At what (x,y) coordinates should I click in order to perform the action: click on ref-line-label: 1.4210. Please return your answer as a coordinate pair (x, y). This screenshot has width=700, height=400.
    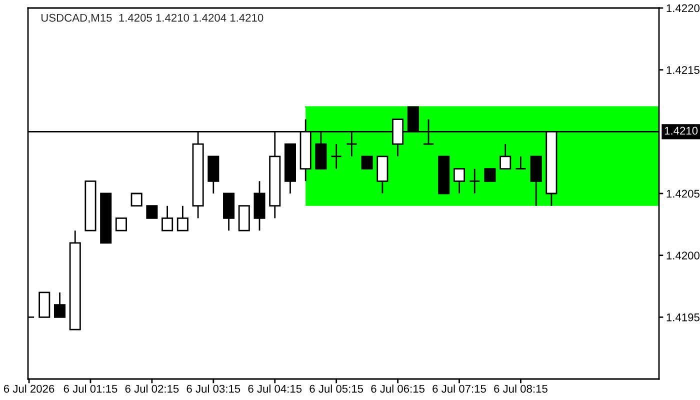
    Looking at the image, I should click on (681, 130).